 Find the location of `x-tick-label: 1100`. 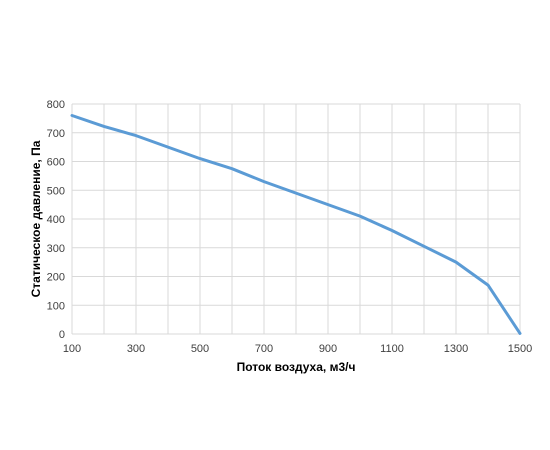

x-tick-label: 1100 is located at coordinates (392, 349).